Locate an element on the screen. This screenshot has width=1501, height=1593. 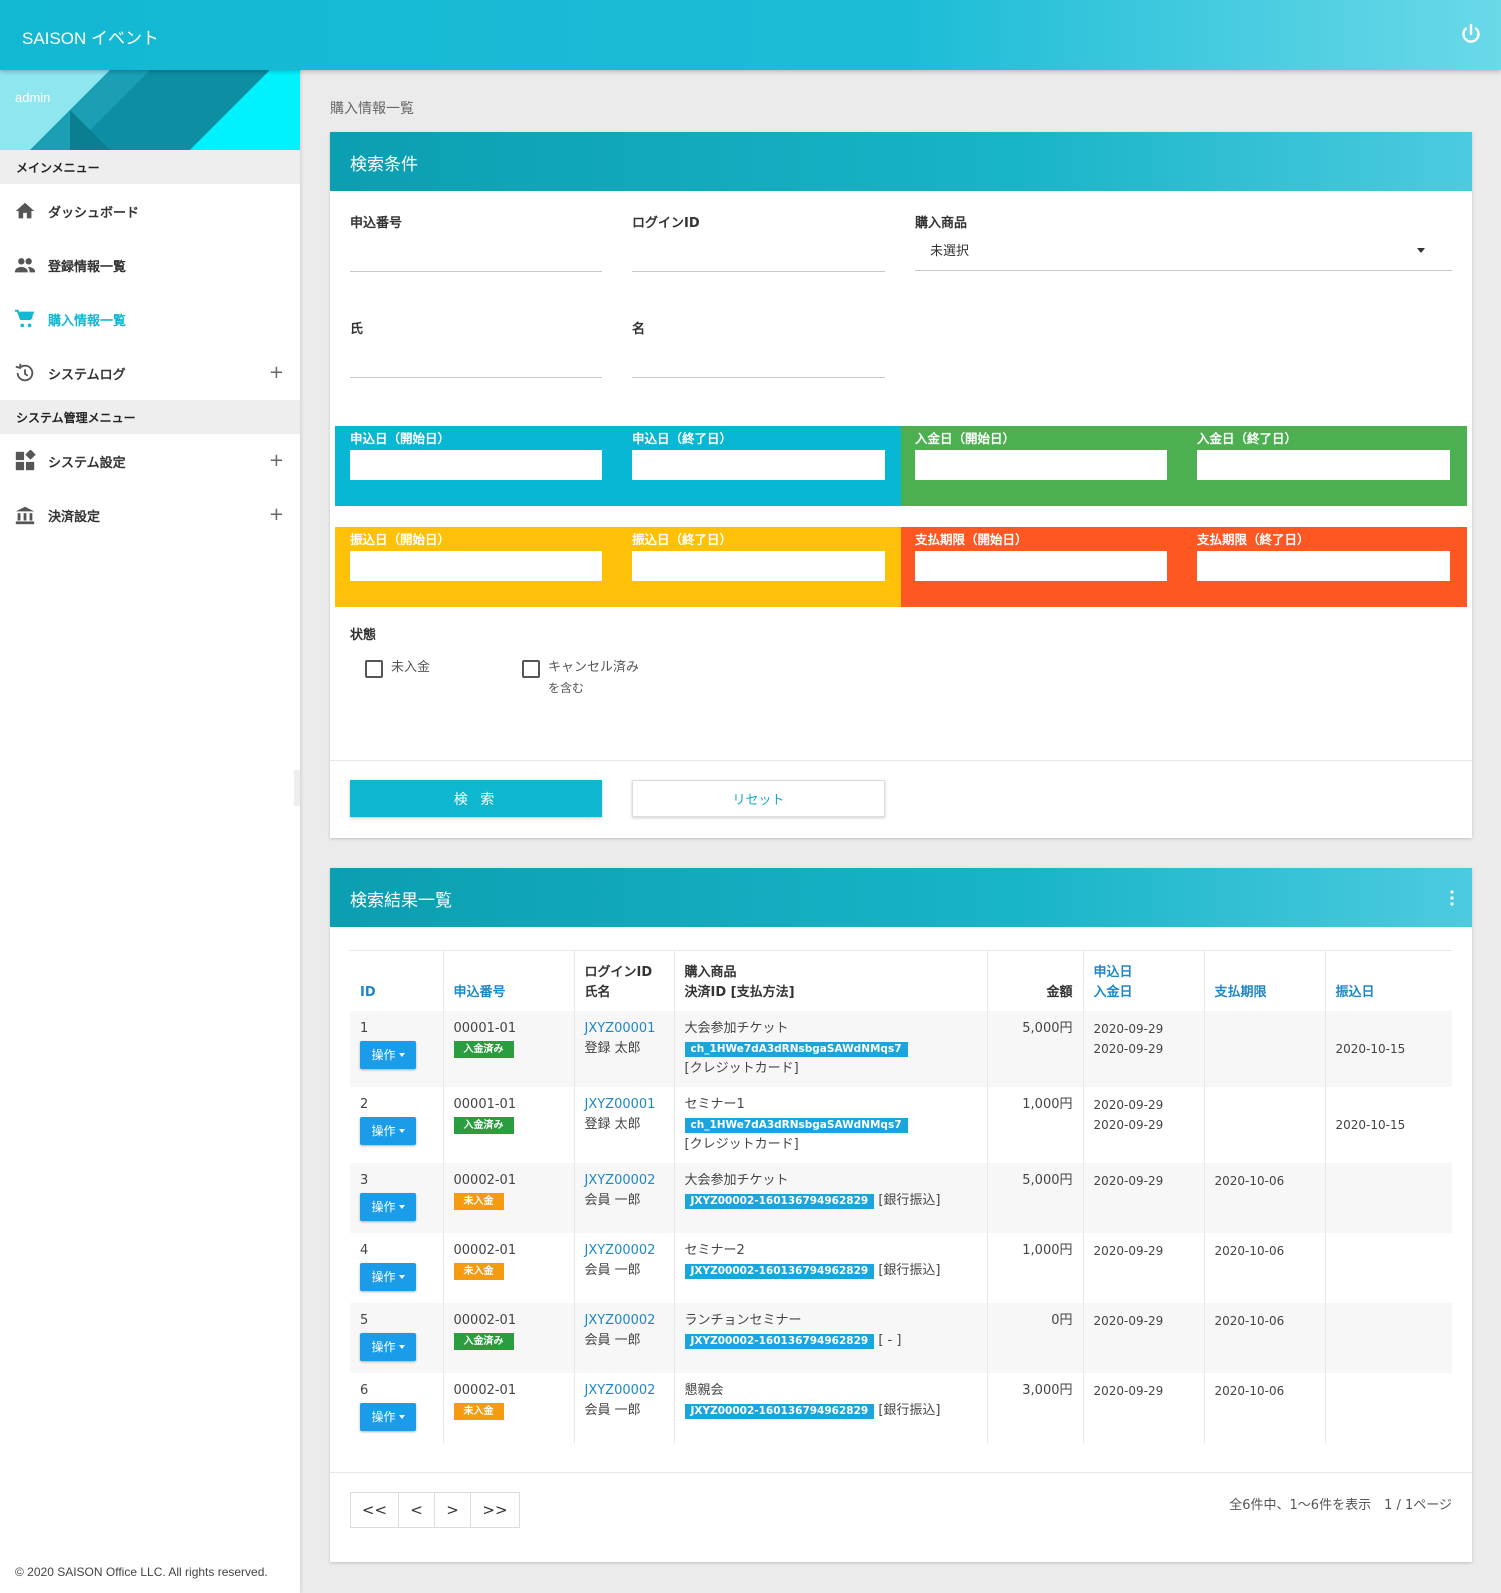
product-select: 未選択 is located at coordinates (950, 251).